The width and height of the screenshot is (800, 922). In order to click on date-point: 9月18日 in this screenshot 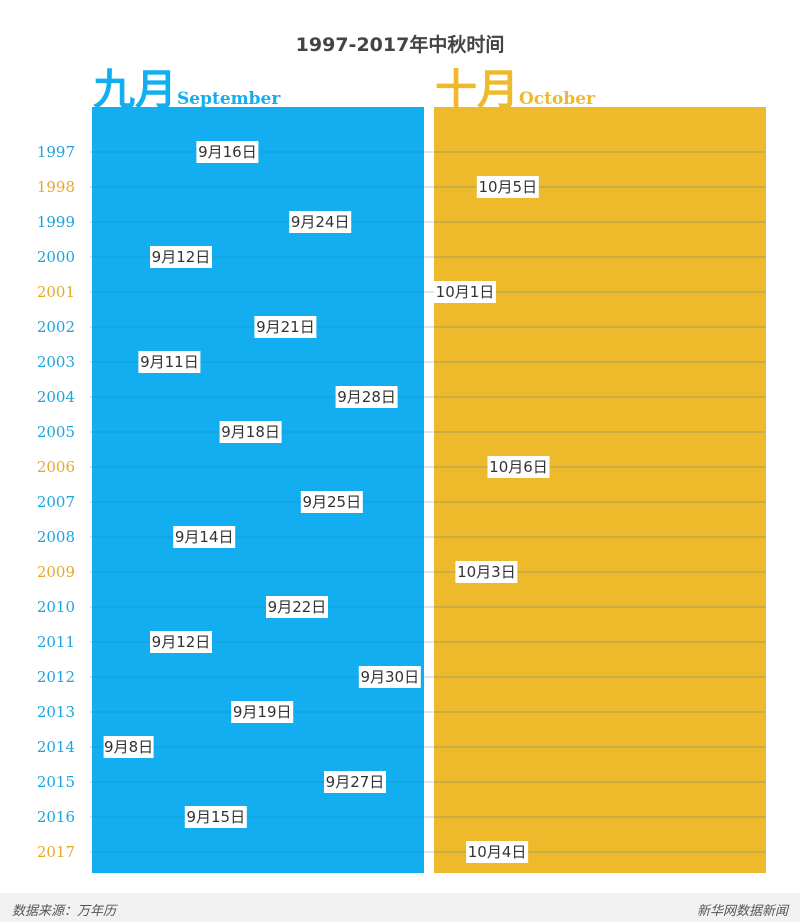, I will do `click(250, 432)`.